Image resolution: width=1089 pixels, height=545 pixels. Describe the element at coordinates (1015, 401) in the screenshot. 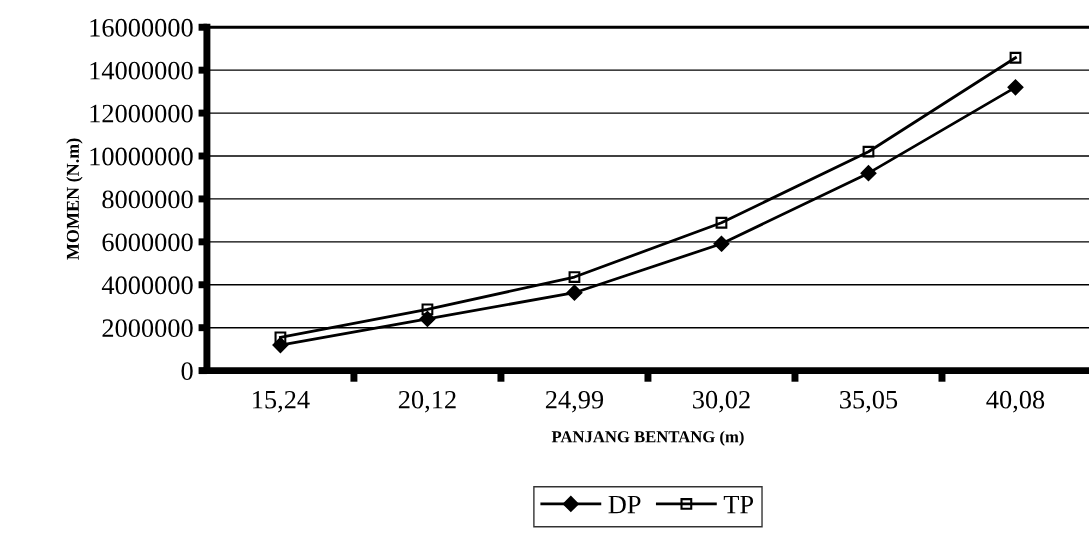

I see `x-tick-label: 40,08` at that location.